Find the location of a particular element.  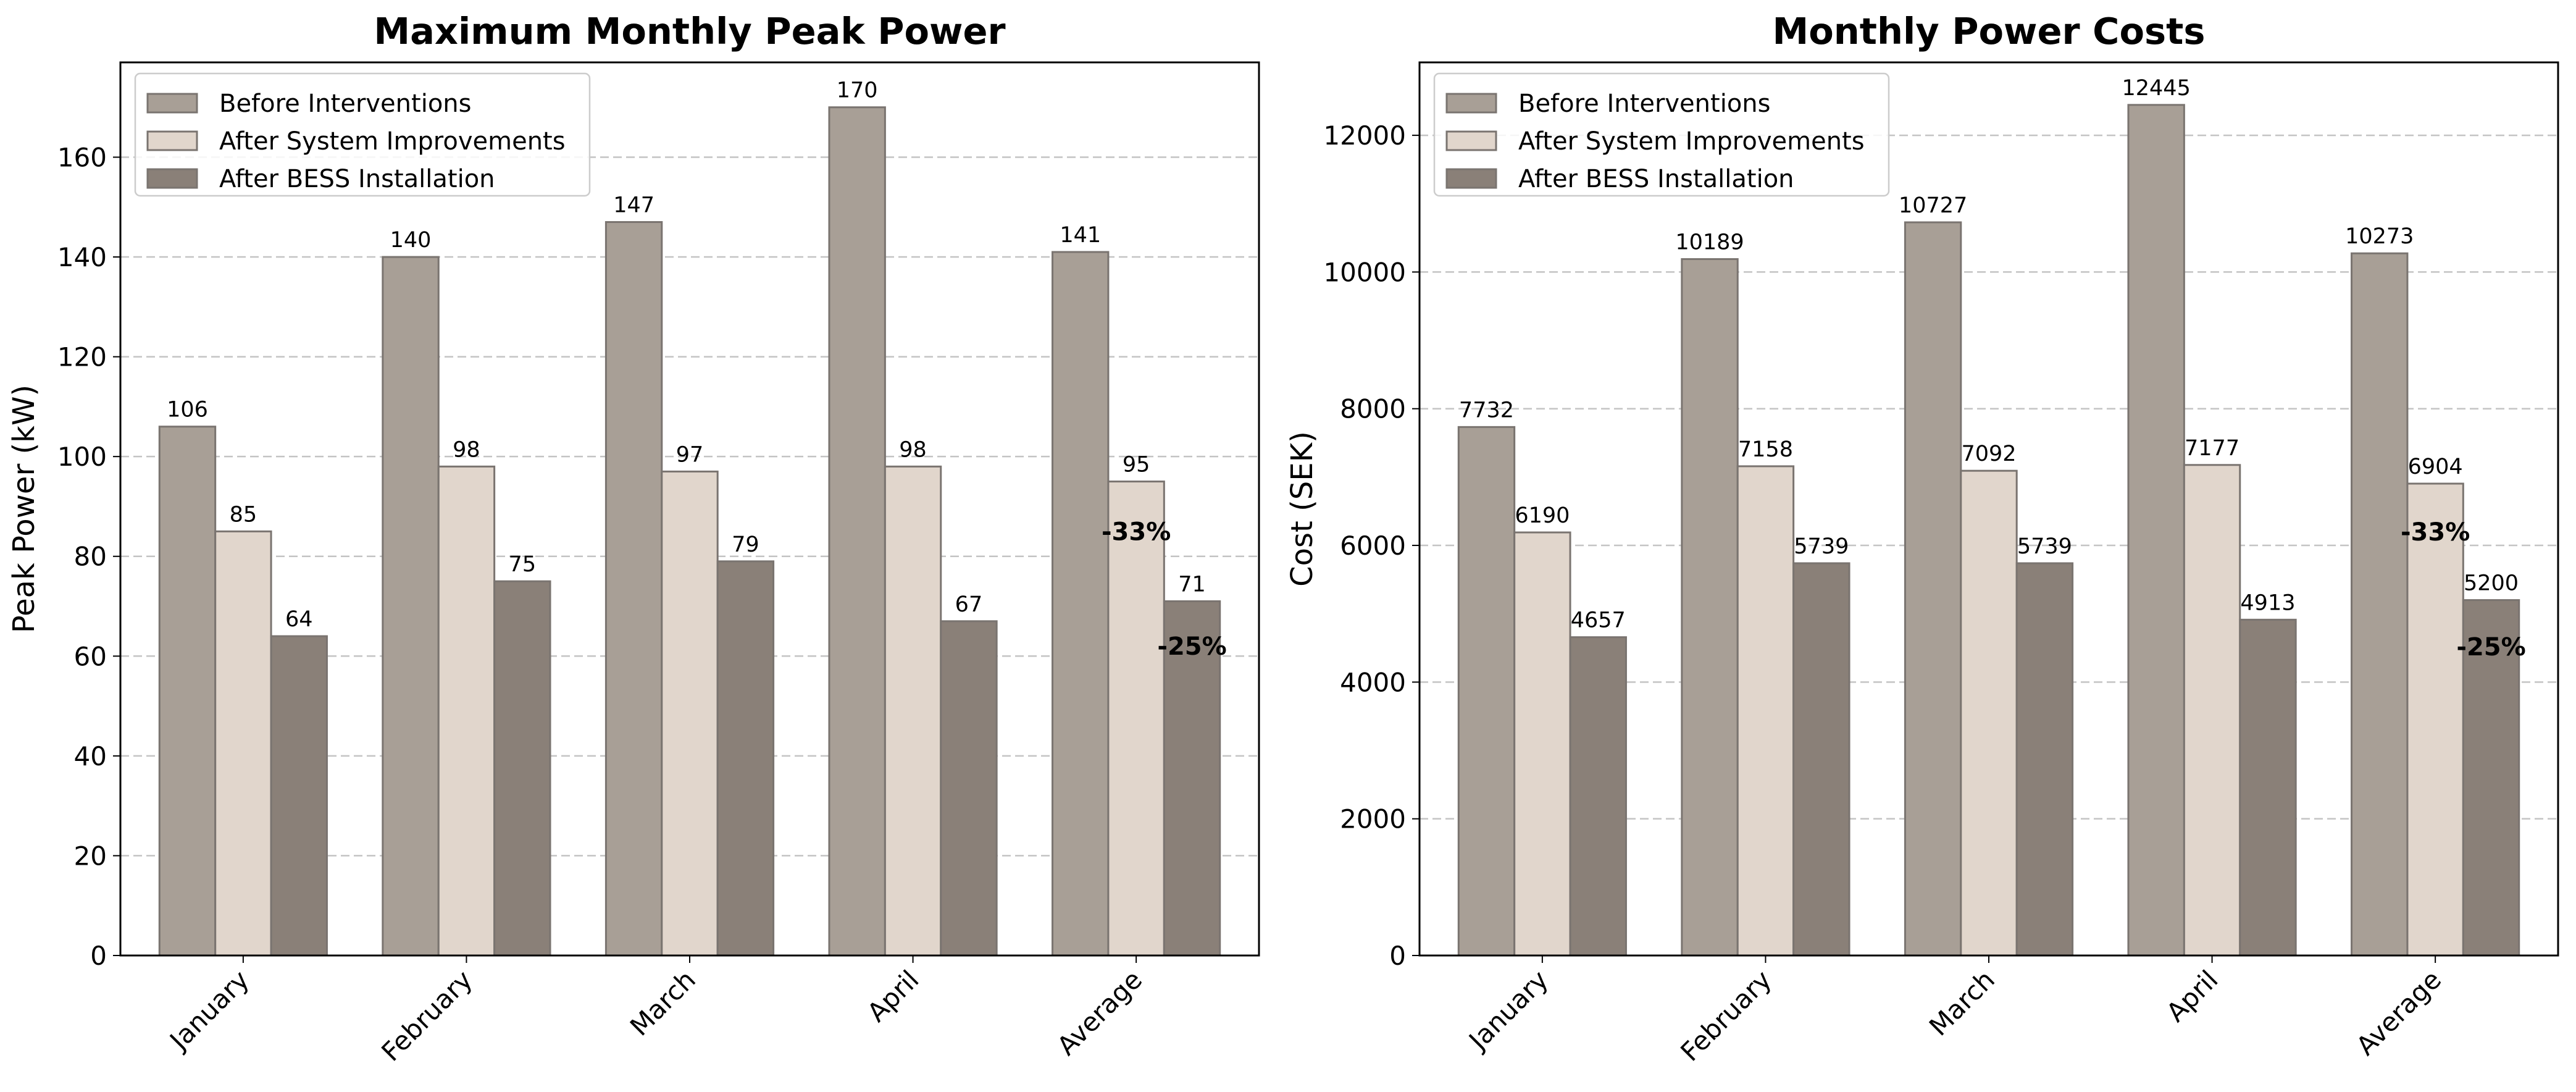

y-tick-label: 140 is located at coordinates (82, 257).